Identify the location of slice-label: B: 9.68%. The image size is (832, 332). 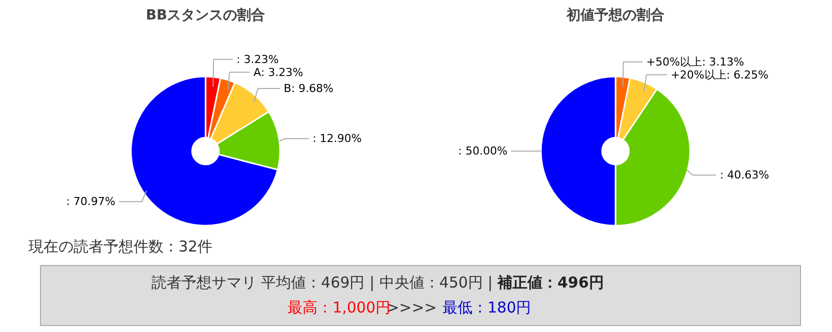
(309, 88).